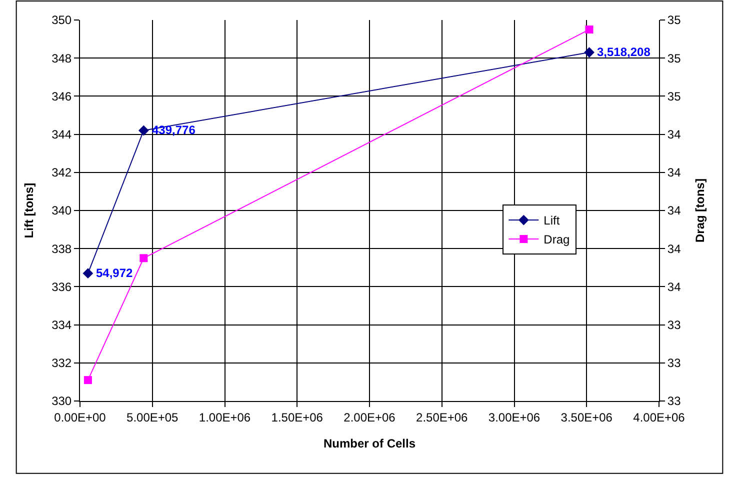  I want to click on legend-label: Lift, so click(552, 221).